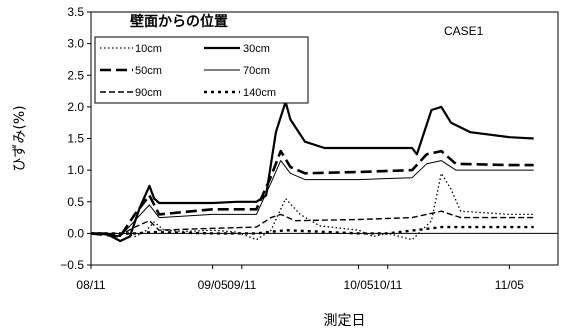 Image resolution: width=571 pixels, height=333 pixels. Describe the element at coordinates (241, 285) in the screenshot. I see `x-tick-label: 09/11` at that location.